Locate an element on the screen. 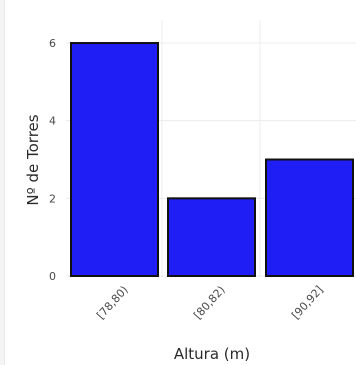 The height and width of the screenshot is (365, 356). y-tick-label: 4 is located at coordinates (52, 121).